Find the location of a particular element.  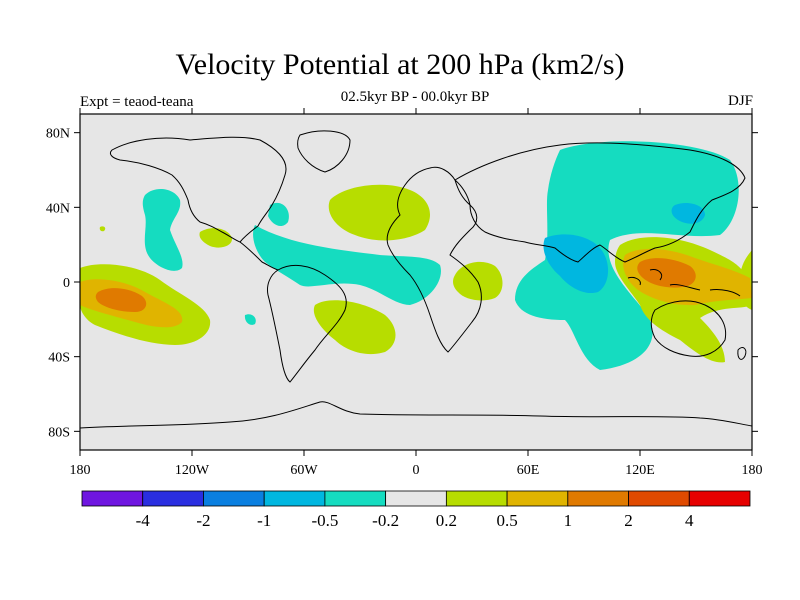

subtropical-pacific-negative-field is located at coordinates (278, 214).